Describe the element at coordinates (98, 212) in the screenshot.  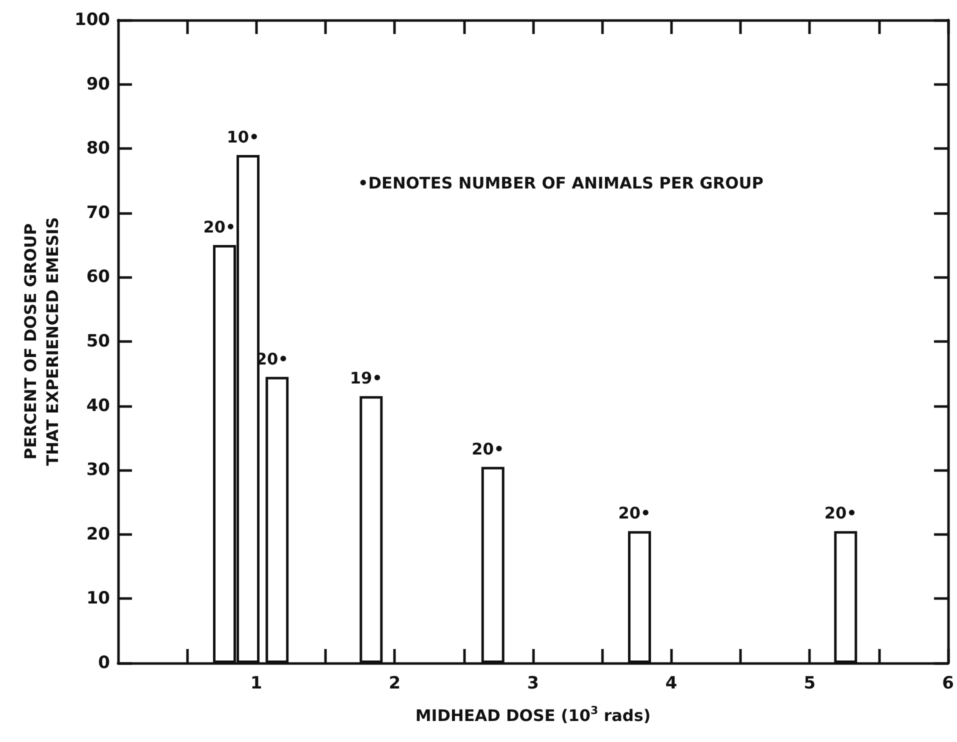
I see `y-tick-label: 70` at that location.